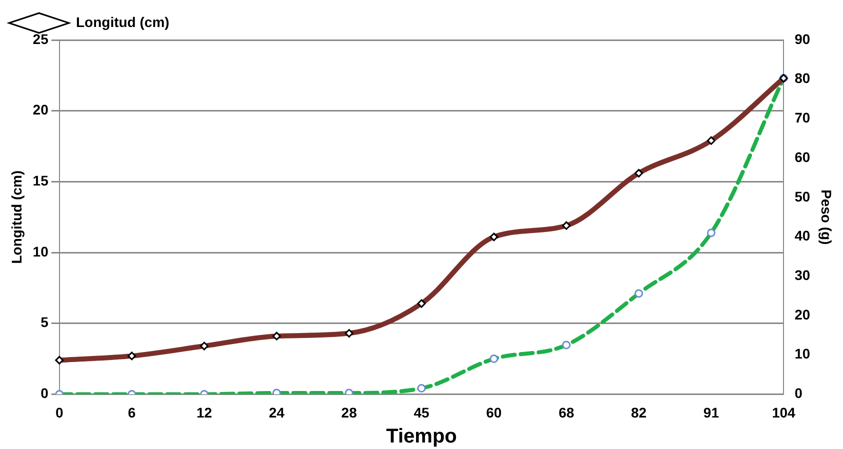 Image resolution: width=843 pixels, height=449 pixels. I want to click on y-tick-label: 20, so click(40, 110).